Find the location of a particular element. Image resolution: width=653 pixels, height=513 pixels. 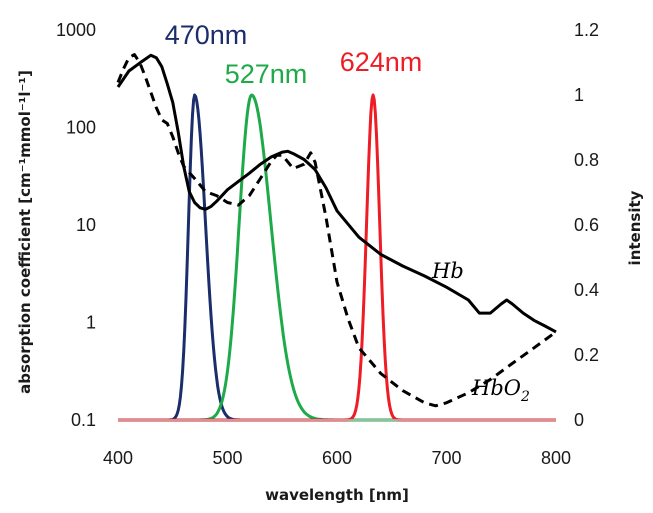

left-tick-label: 1000 is located at coordinates (76, 30).